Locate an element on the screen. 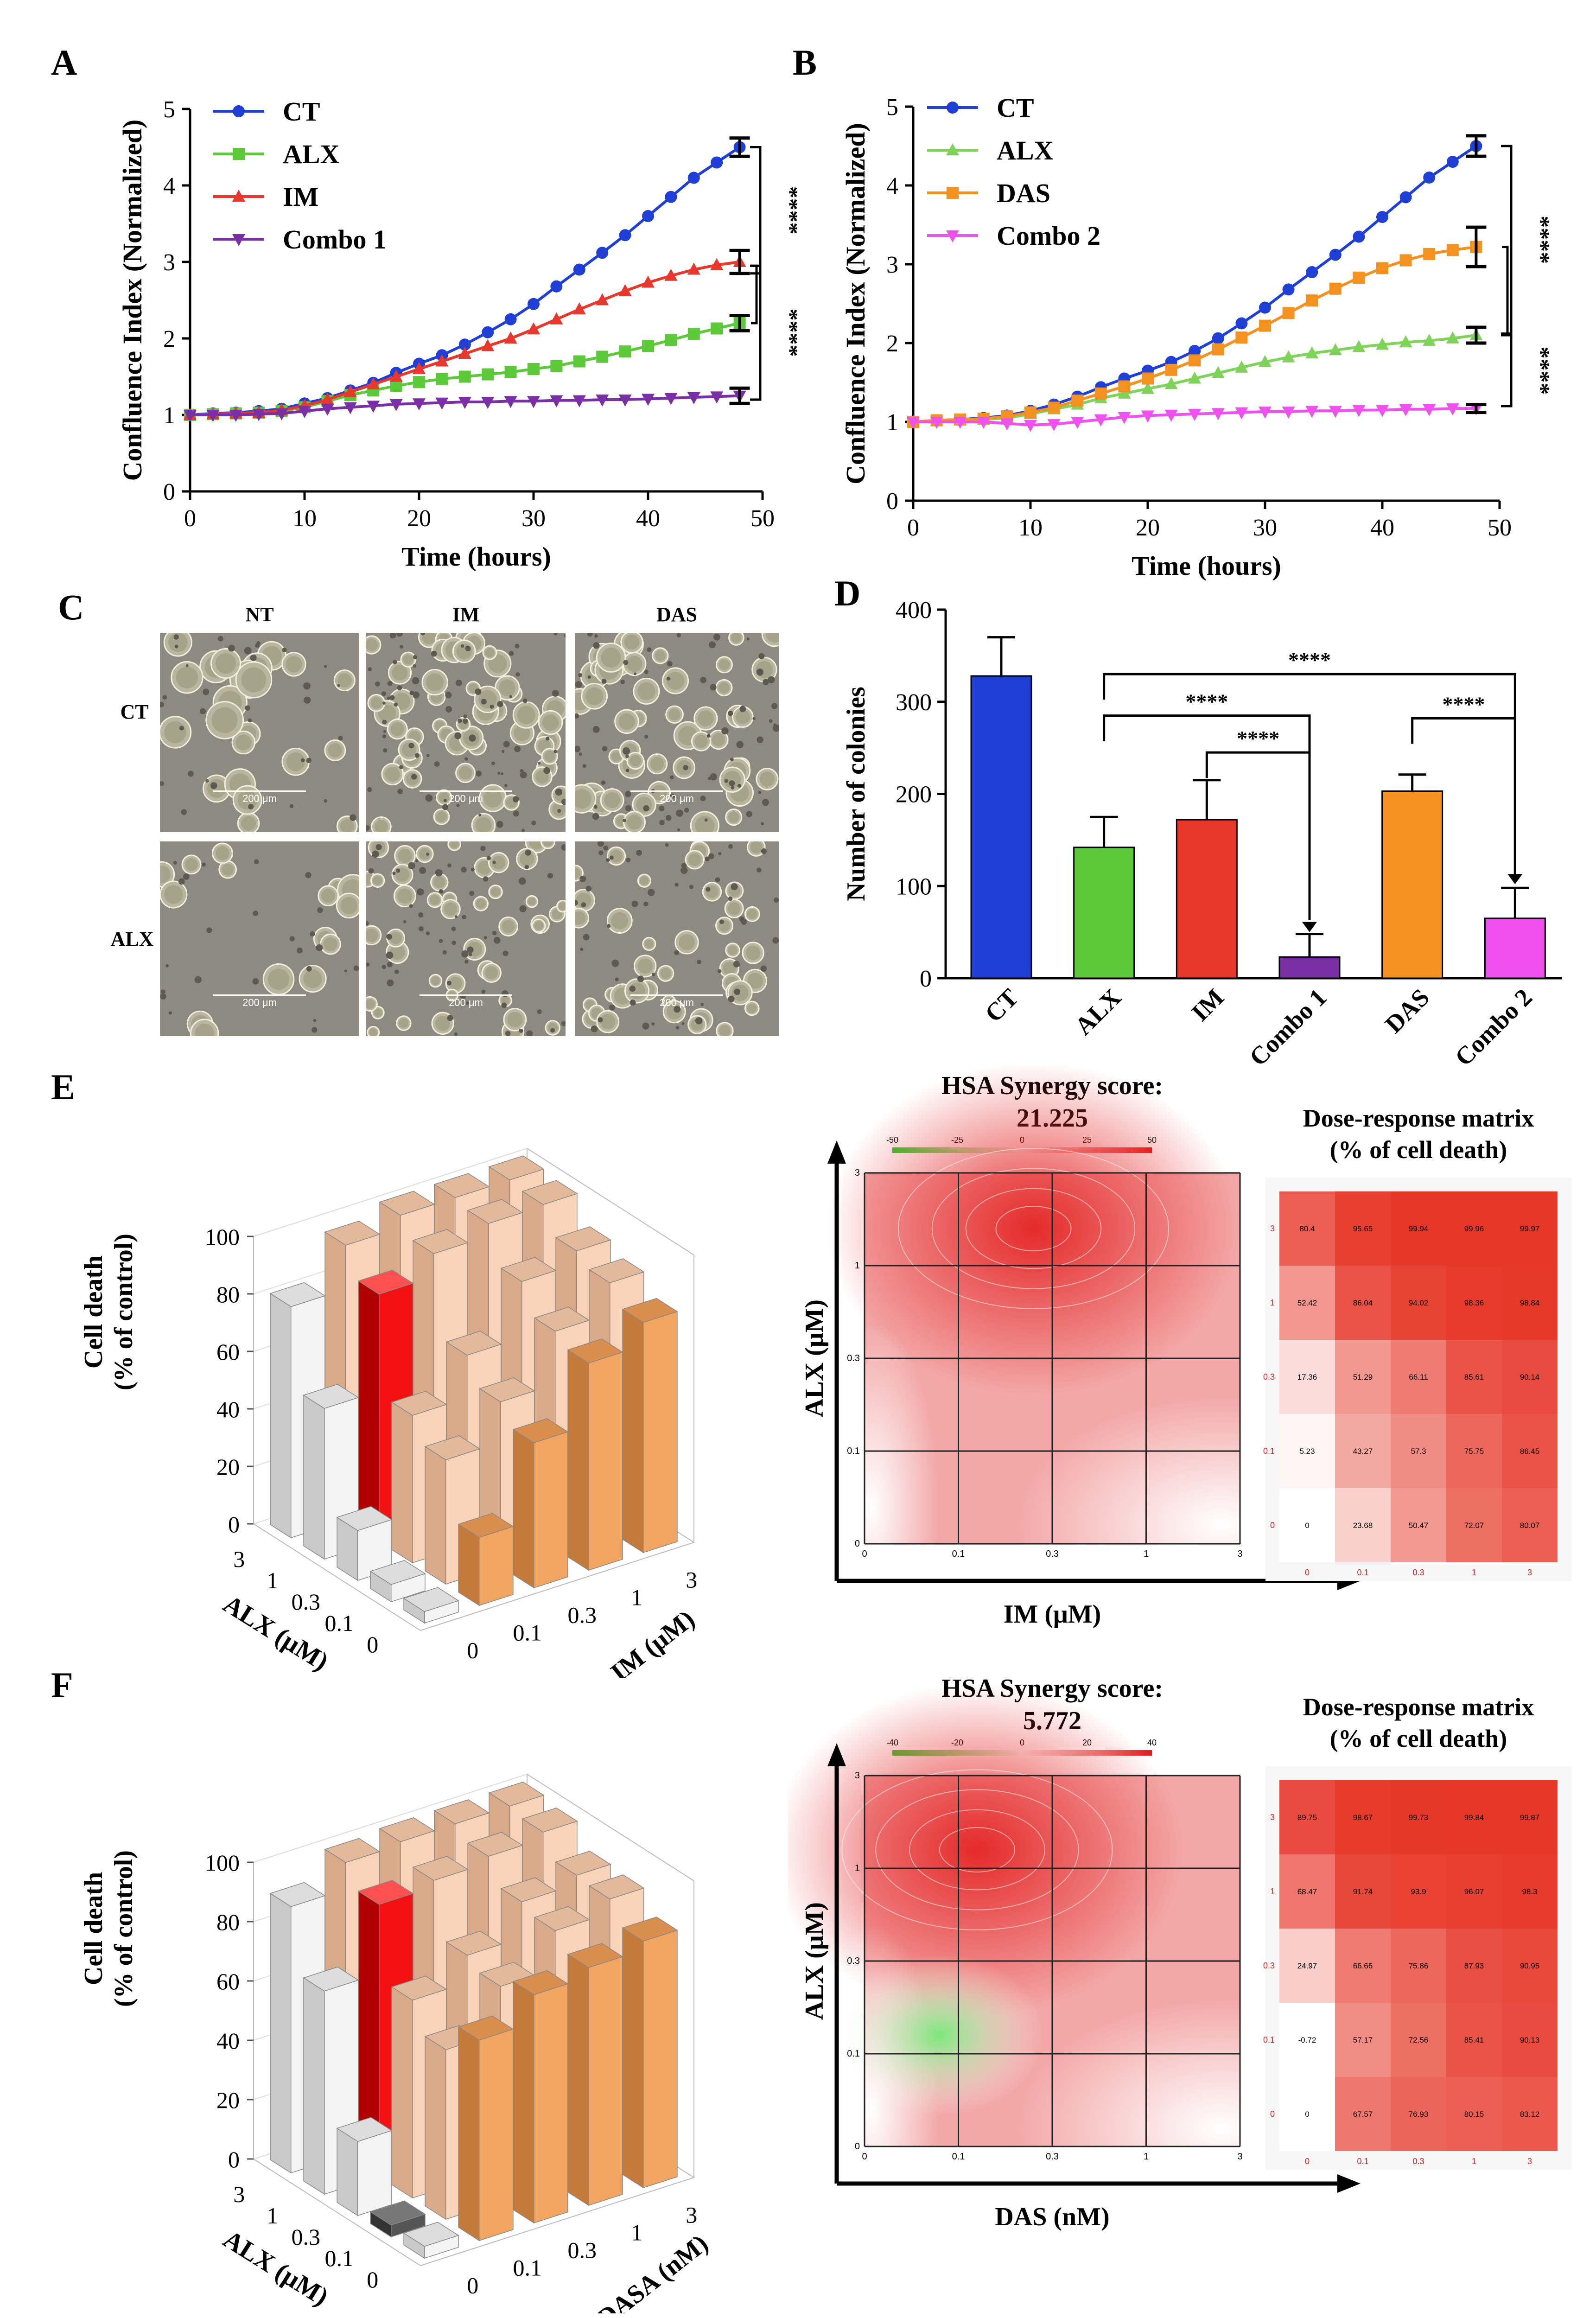  matrix-cell-value: 85.41 is located at coordinates (1474, 2040).